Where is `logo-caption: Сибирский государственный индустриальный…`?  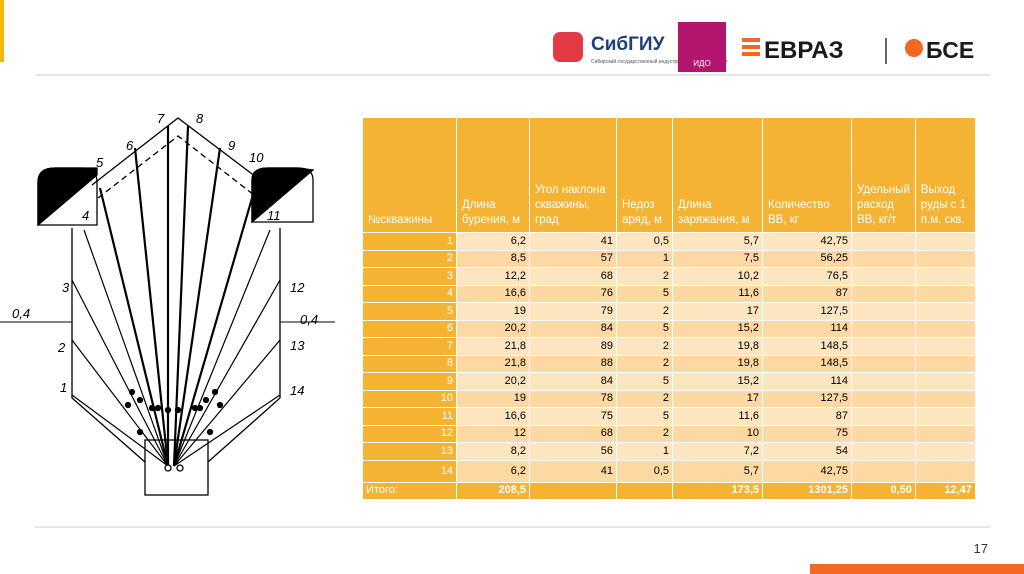 logo-caption: Сибирский государственный индустриальный… is located at coordinates (659, 61).